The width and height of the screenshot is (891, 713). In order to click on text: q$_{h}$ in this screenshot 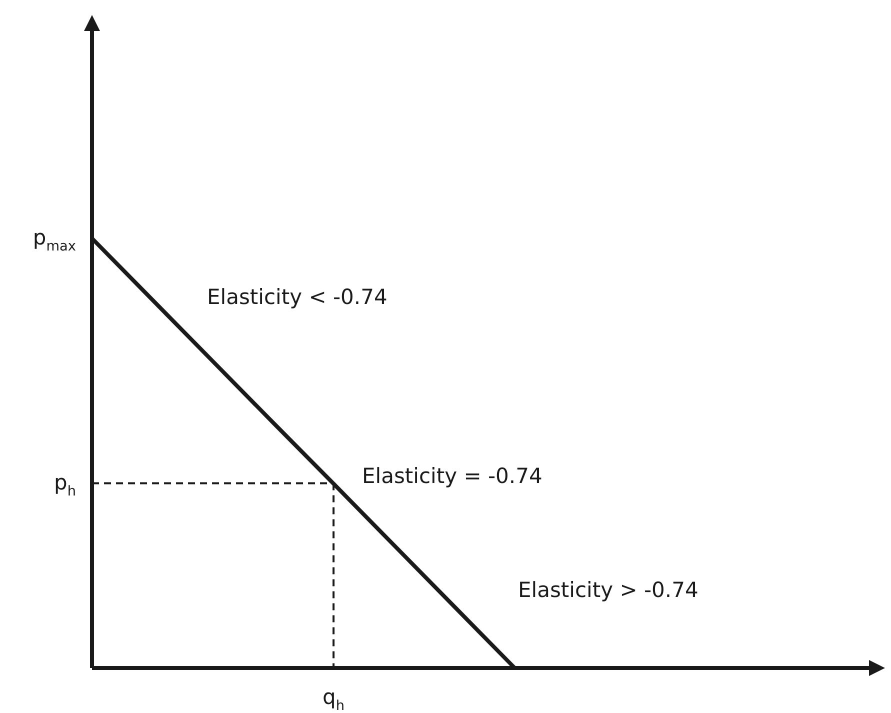, I will do `click(333, 698)`.